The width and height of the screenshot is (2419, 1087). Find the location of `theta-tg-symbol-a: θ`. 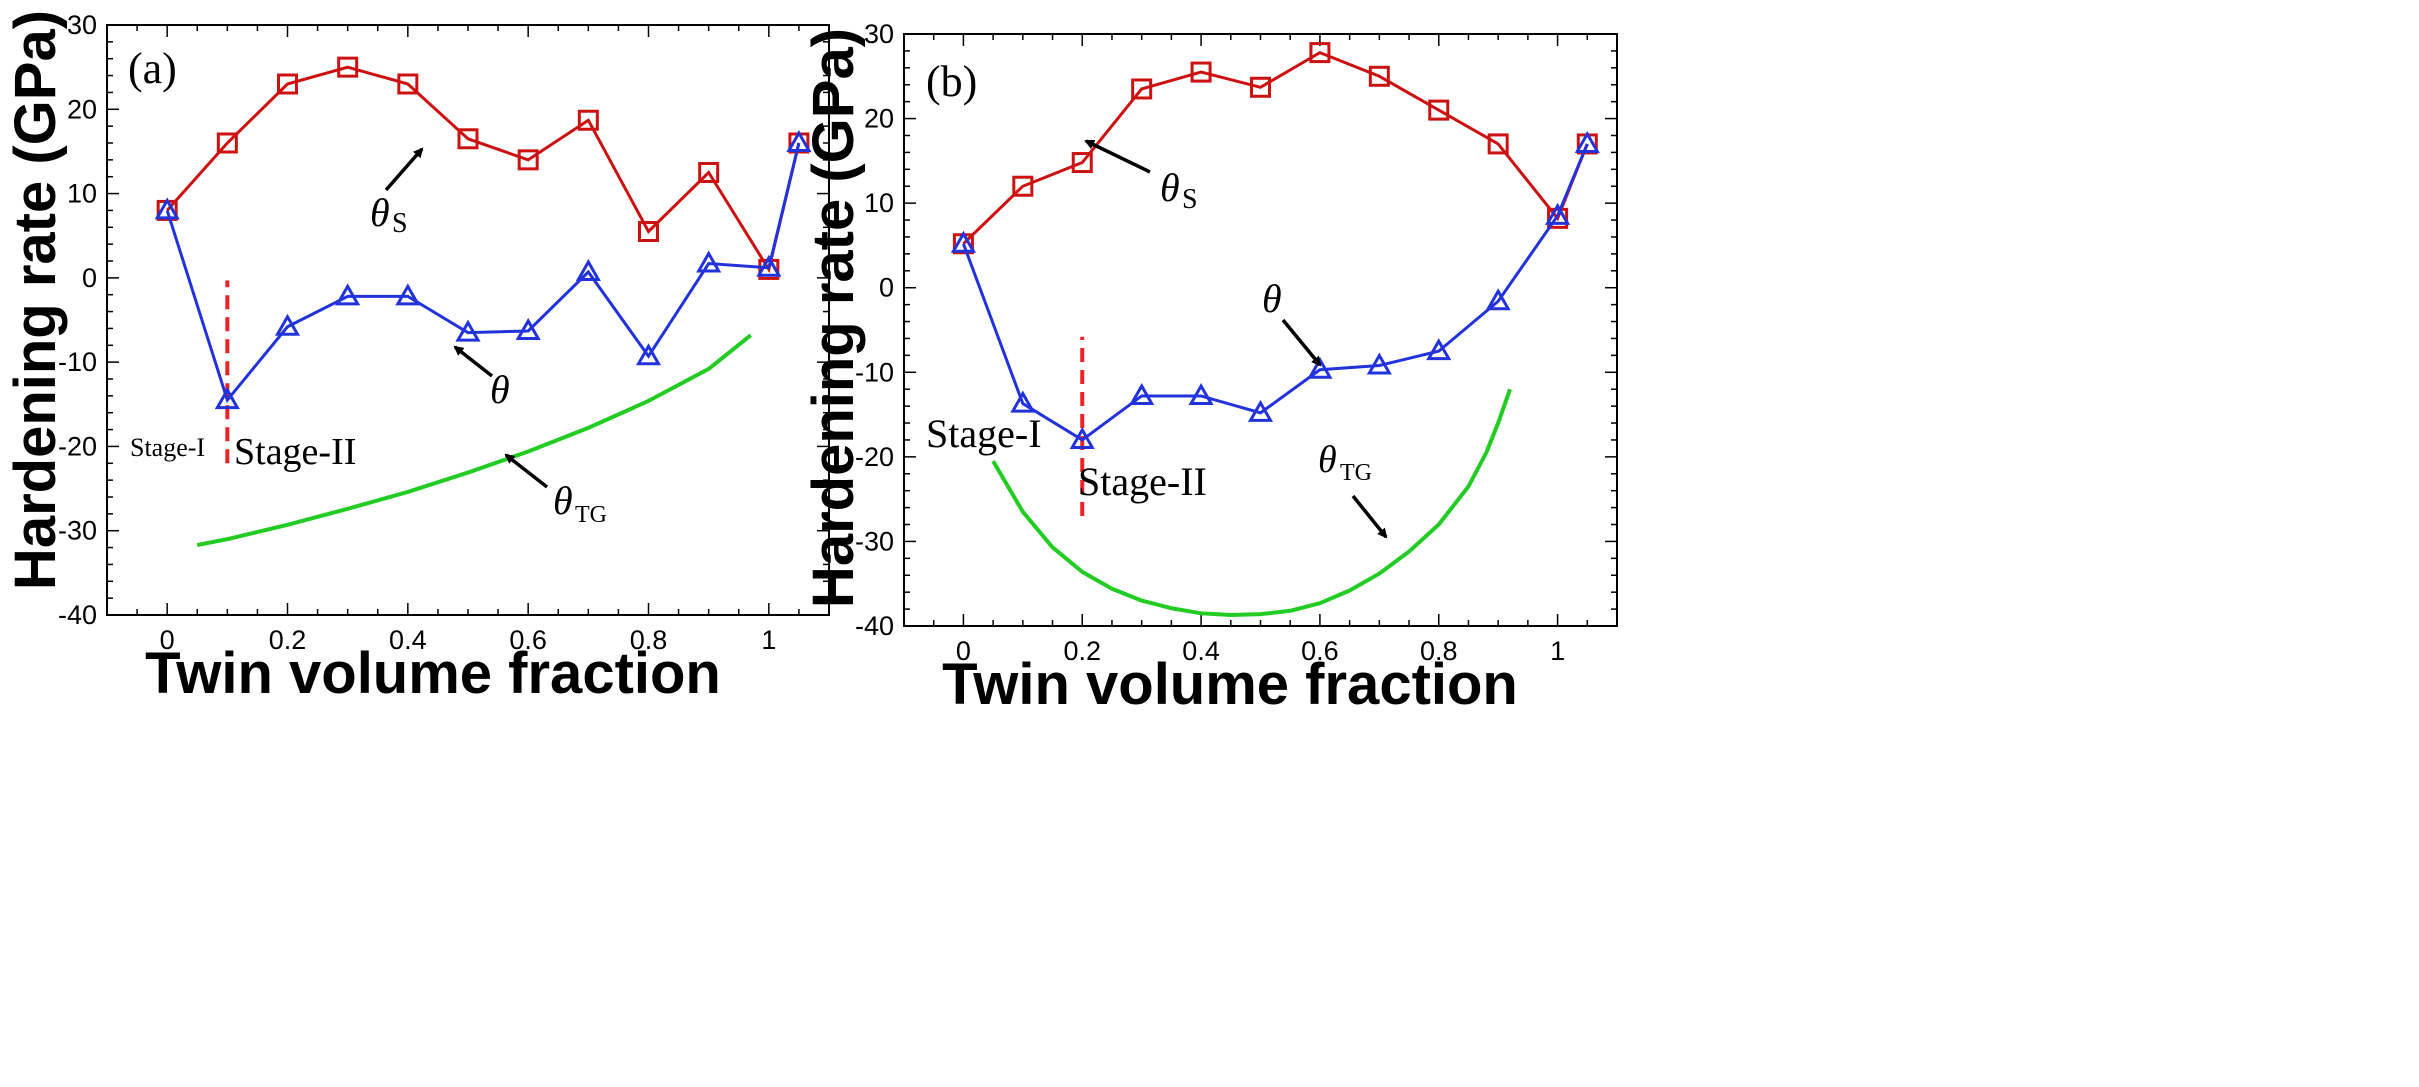

theta-tg-symbol-a: θ is located at coordinates (563, 500).